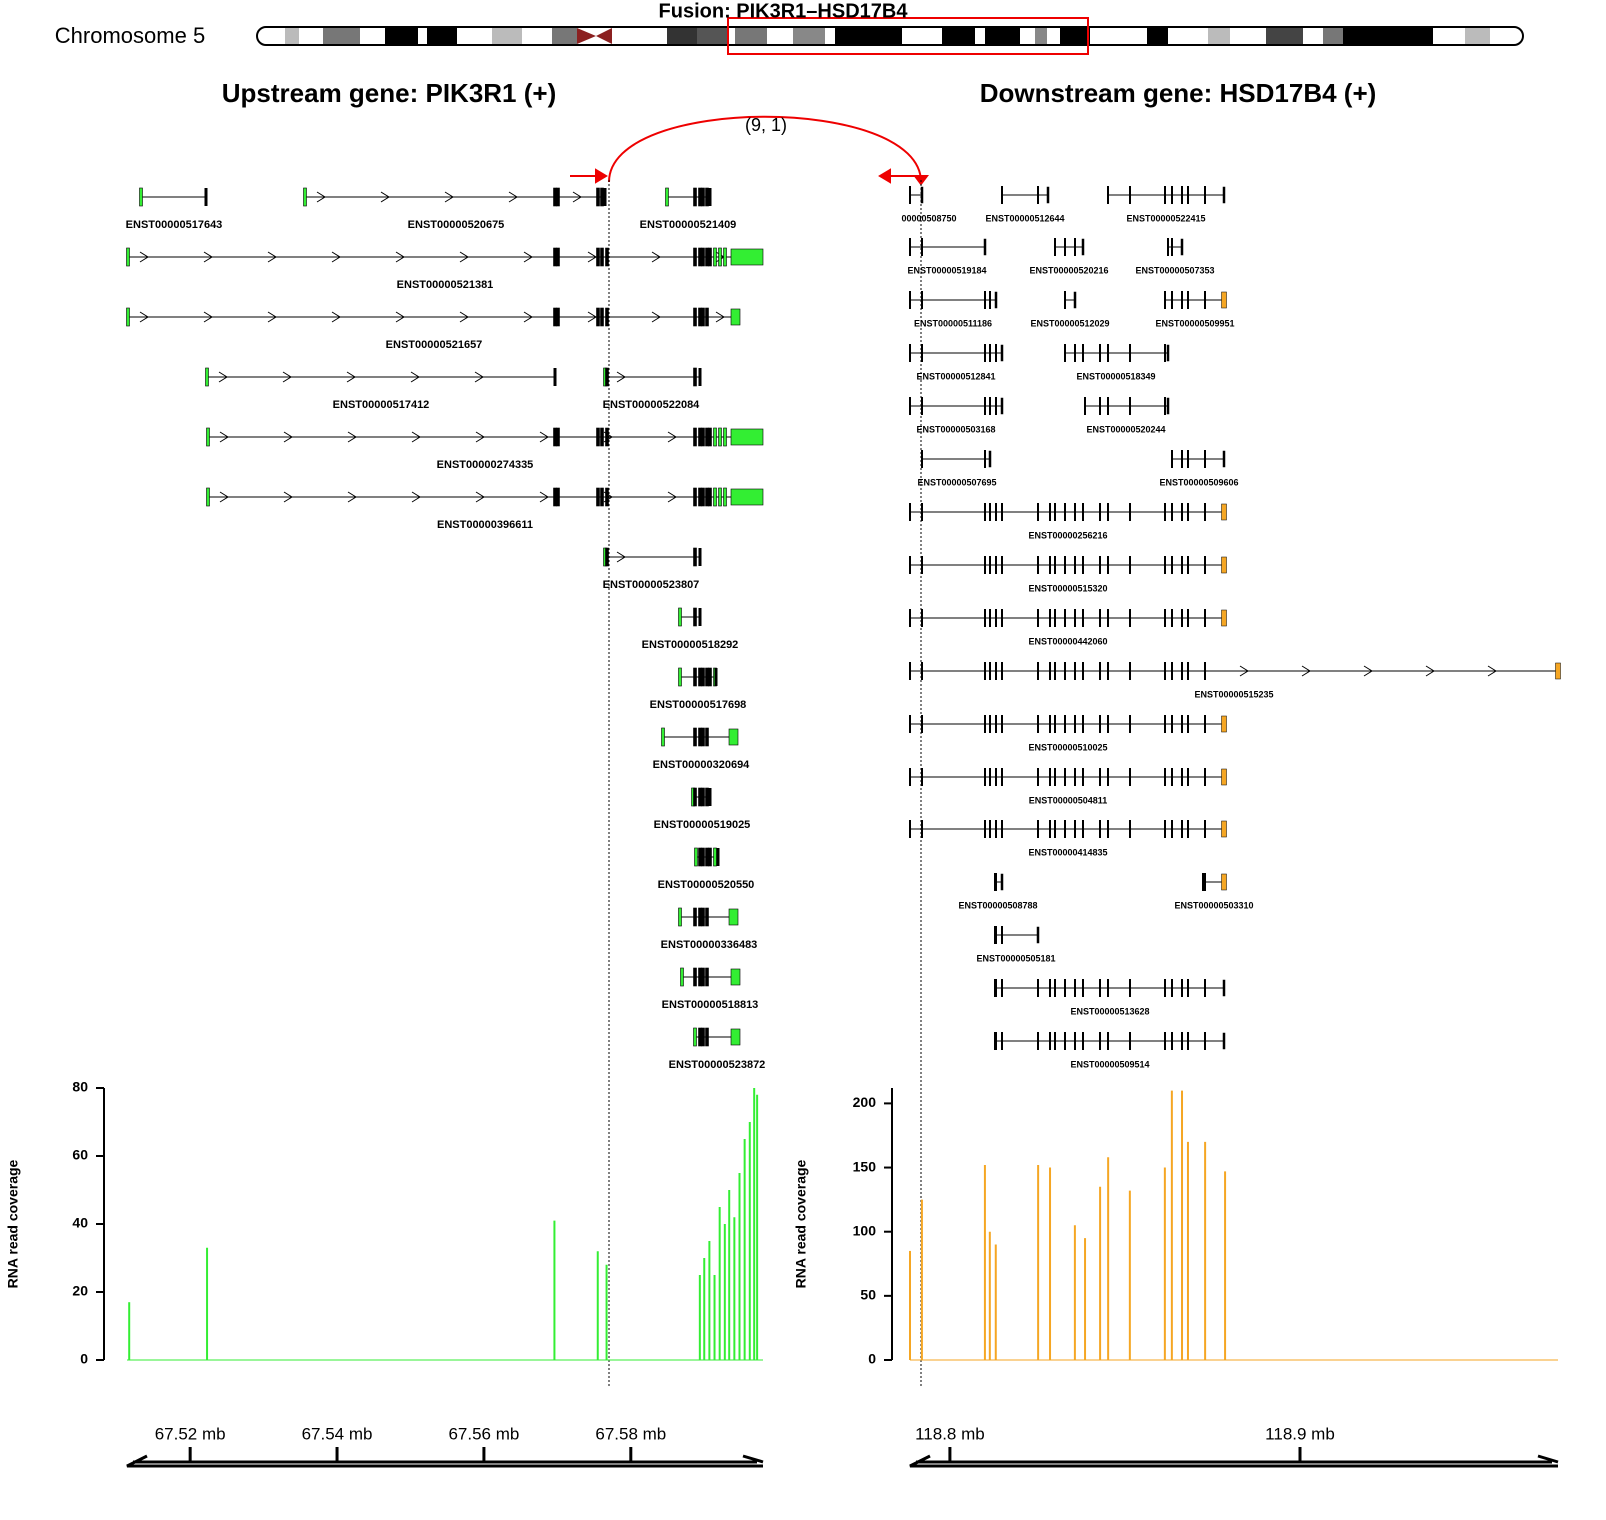 This screenshot has height=1520, width=1606. Describe the element at coordinates (784, 11) in the screenshot. I see `fusion-title: Fusion: PIK3R1–HSD17B4` at that location.